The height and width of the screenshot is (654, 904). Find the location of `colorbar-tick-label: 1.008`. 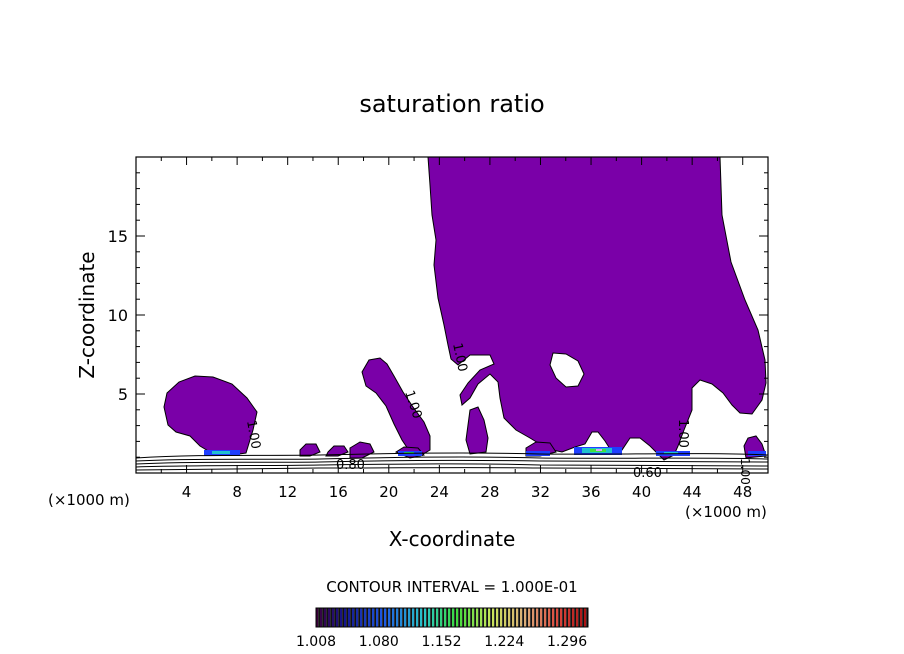

colorbar-tick-label: 1.008 is located at coordinates (316, 642).